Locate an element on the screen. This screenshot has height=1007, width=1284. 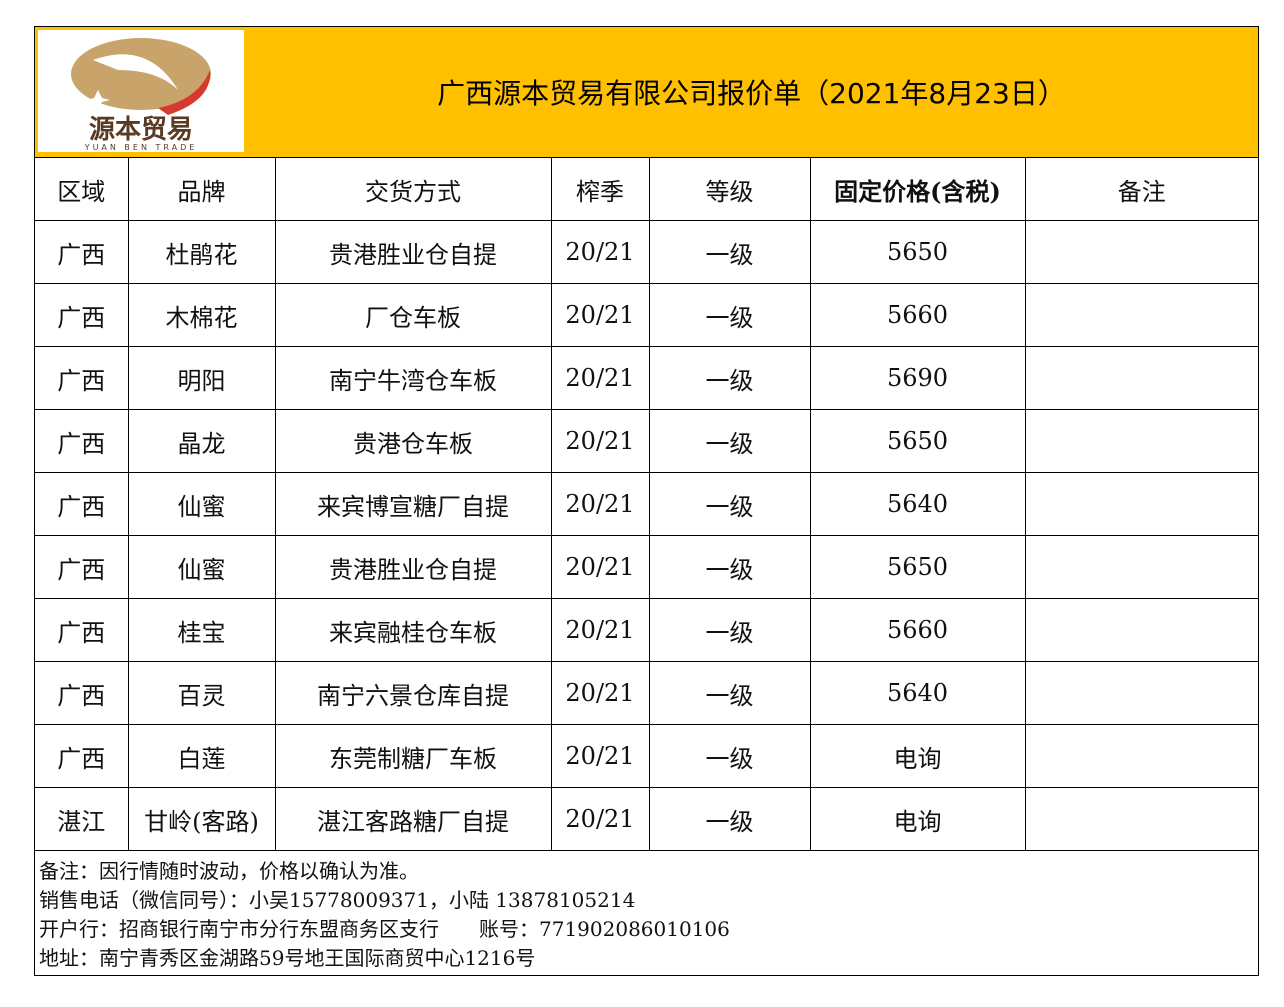
table-row: 广西 杜鹃花 贵港胜业仓自提 20/21 一级 5650 is located at coordinates (646, 252).